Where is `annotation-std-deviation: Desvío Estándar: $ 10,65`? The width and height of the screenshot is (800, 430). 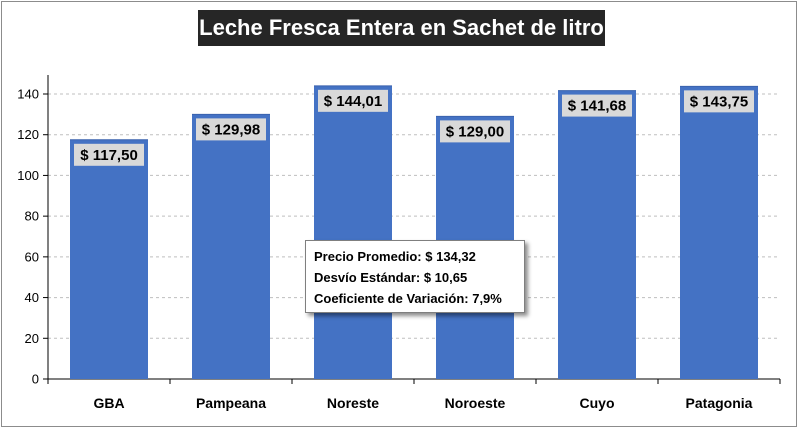 annotation-std-deviation: Desvío Estándar: $ 10,65 is located at coordinates (391, 277).